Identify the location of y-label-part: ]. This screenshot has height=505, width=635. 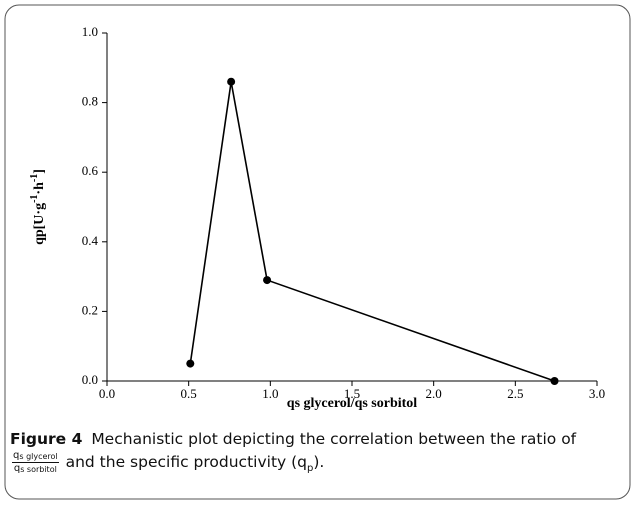
(39, 171).